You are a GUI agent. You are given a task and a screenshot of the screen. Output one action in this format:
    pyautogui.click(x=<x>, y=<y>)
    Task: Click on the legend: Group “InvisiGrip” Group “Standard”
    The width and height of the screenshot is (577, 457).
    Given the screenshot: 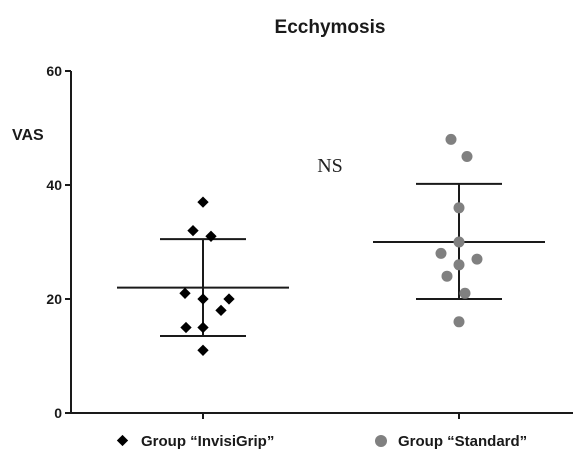 What is the action you would take?
    pyautogui.click(x=321, y=441)
    